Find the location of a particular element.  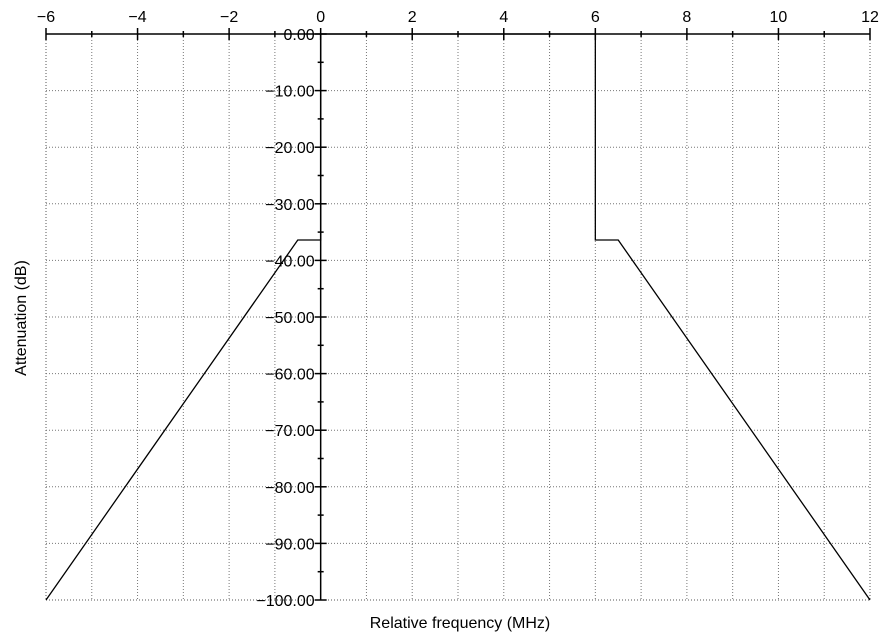

x-tick-label: 6 is located at coordinates (595, 17).